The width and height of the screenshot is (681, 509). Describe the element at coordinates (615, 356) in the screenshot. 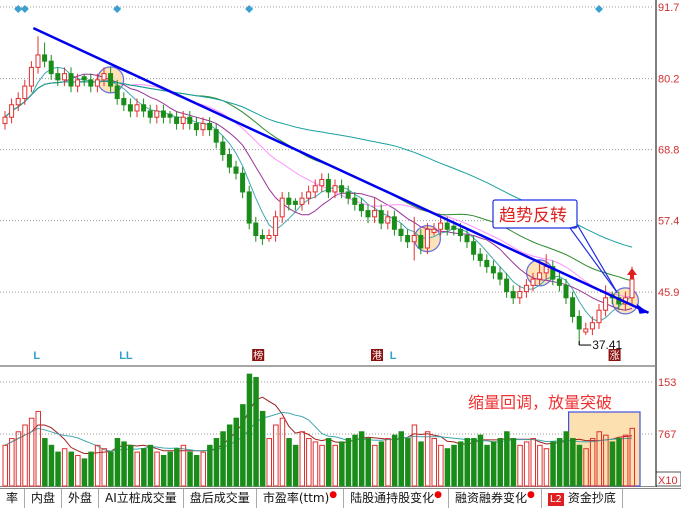

I see `event-stamp-text: 涨` at that location.